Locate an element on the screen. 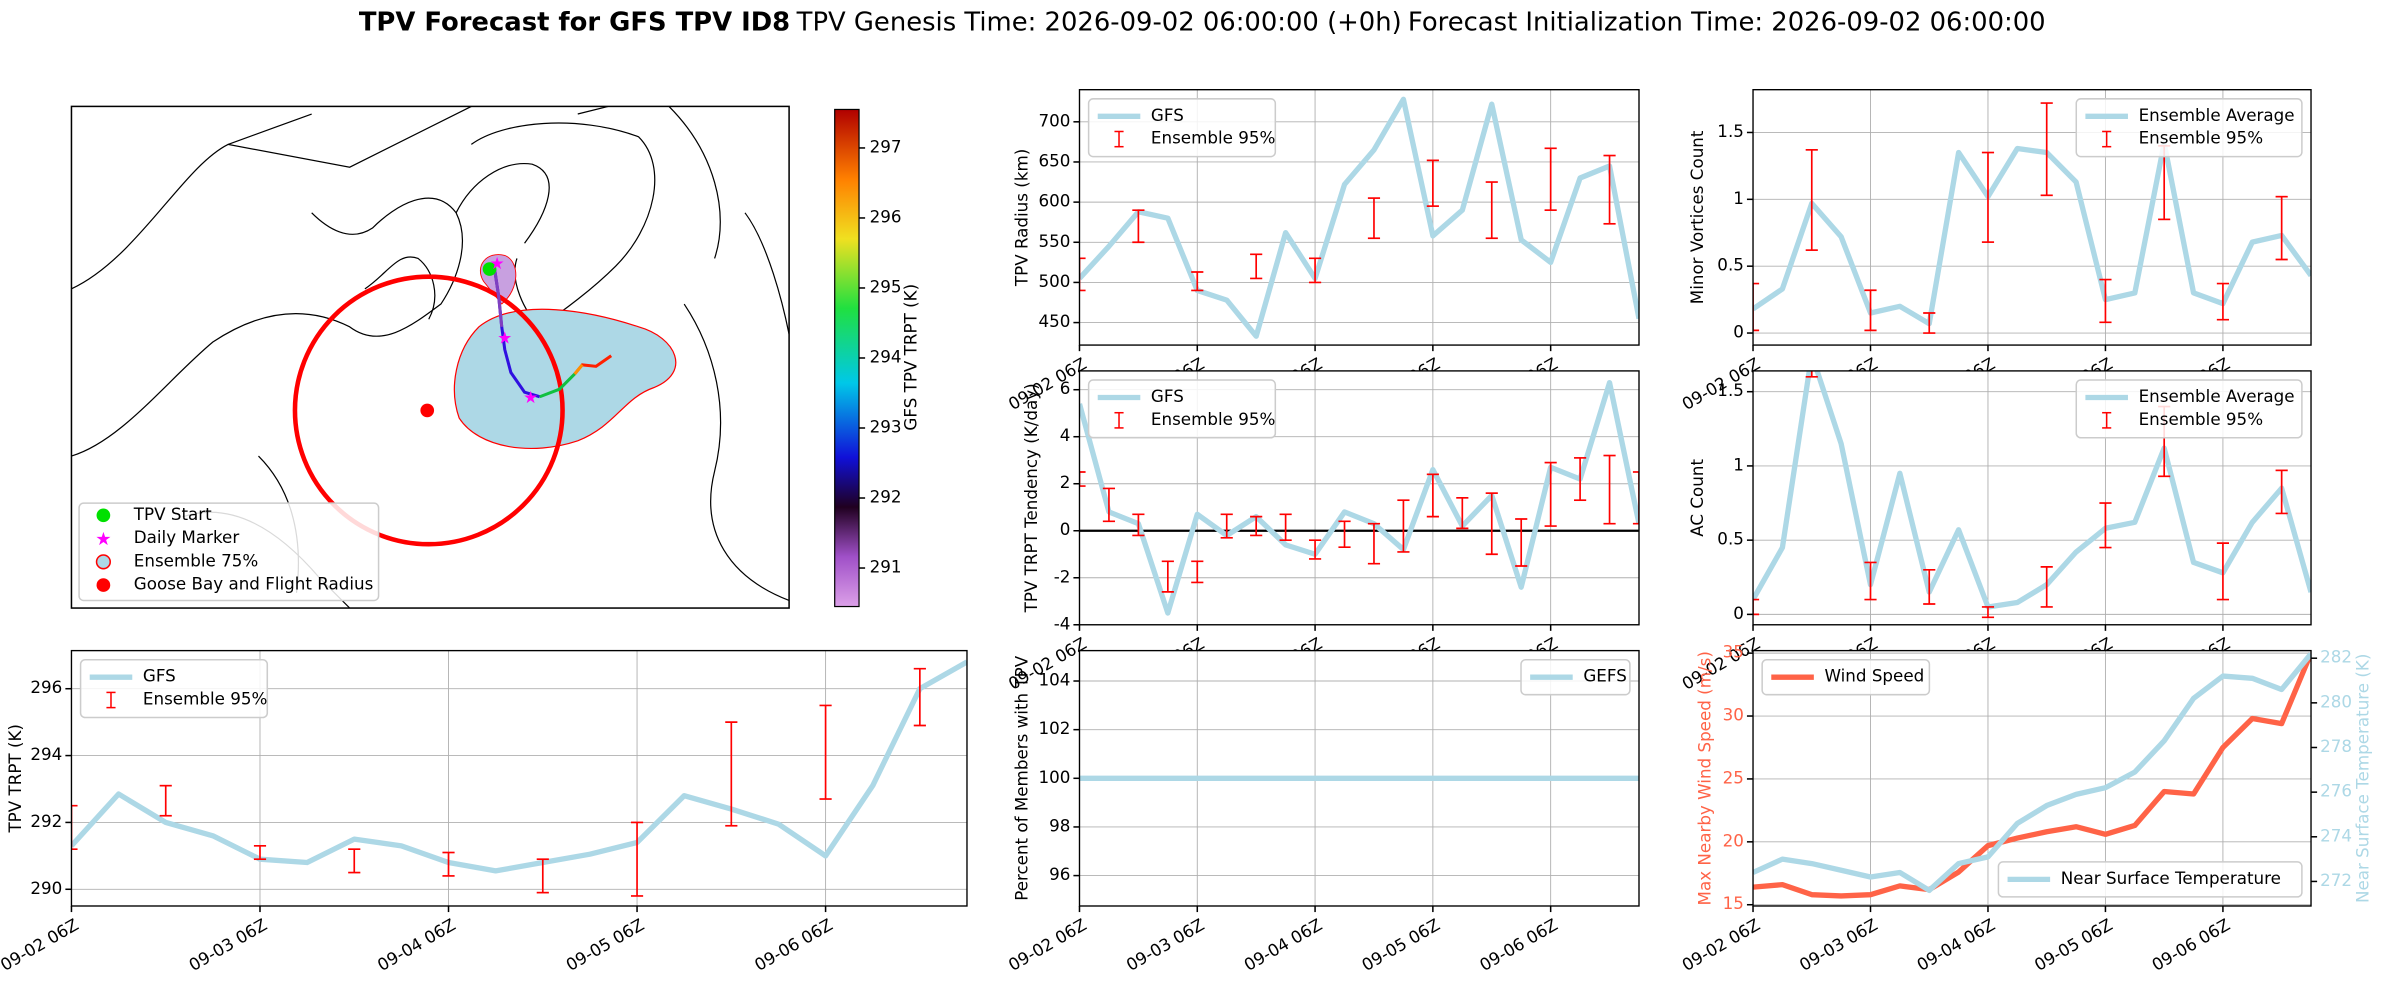 This screenshot has width=2384, height=982. y-tick-label: 292 is located at coordinates (46, 821).